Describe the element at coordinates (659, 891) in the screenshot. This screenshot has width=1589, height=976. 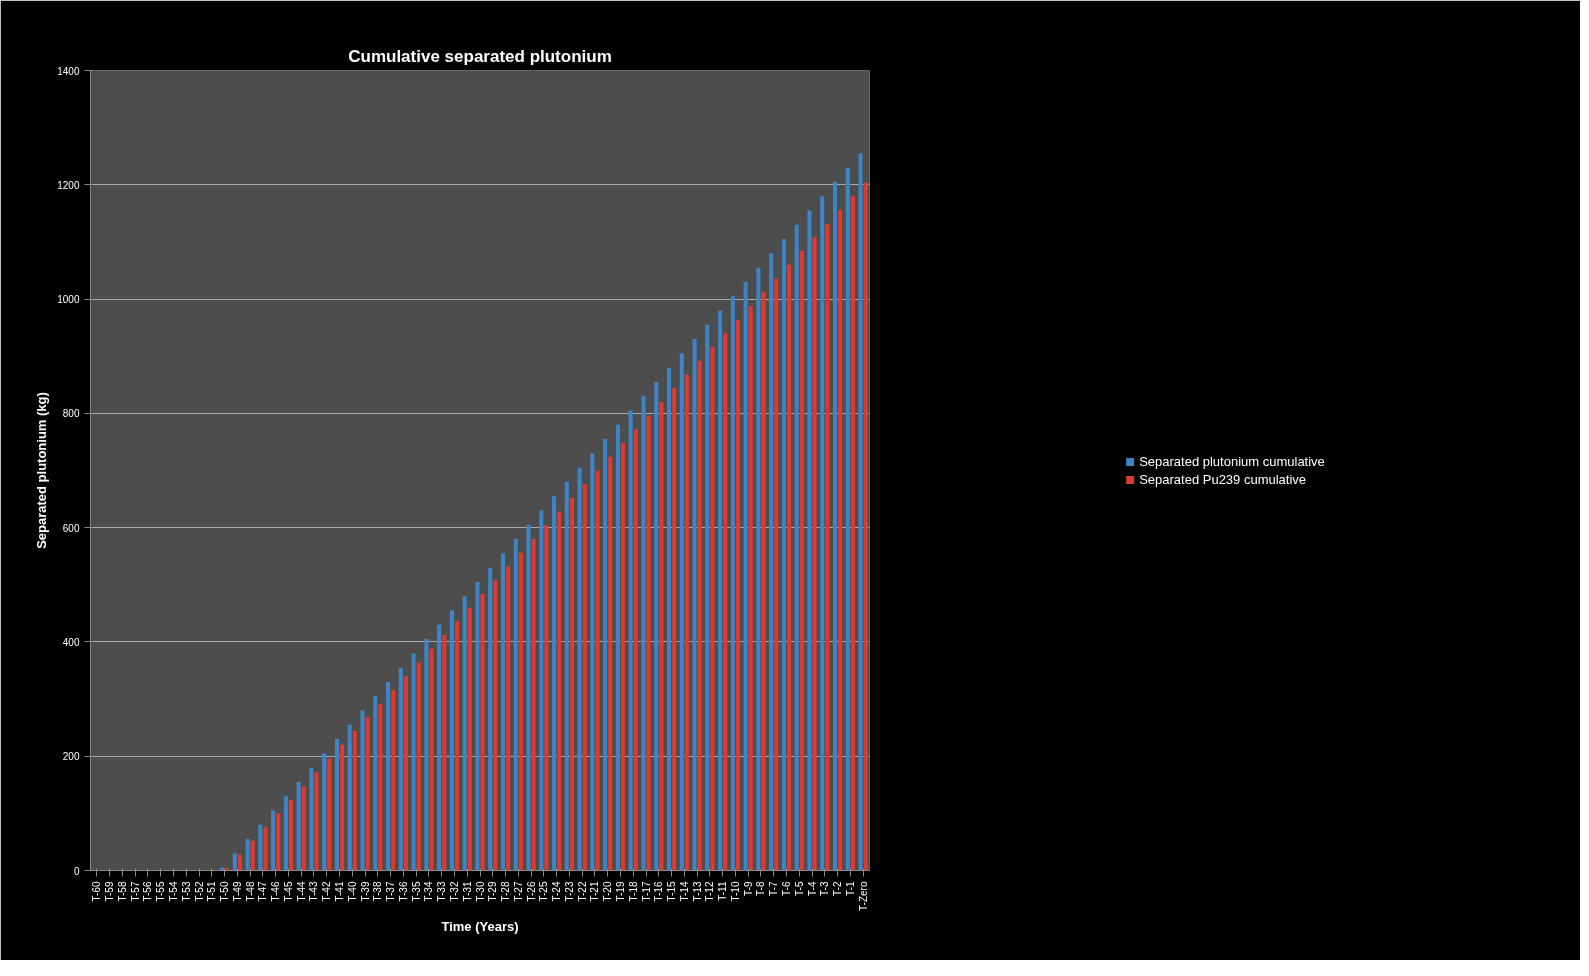
I see `x-tick-label: T-16` at that location.